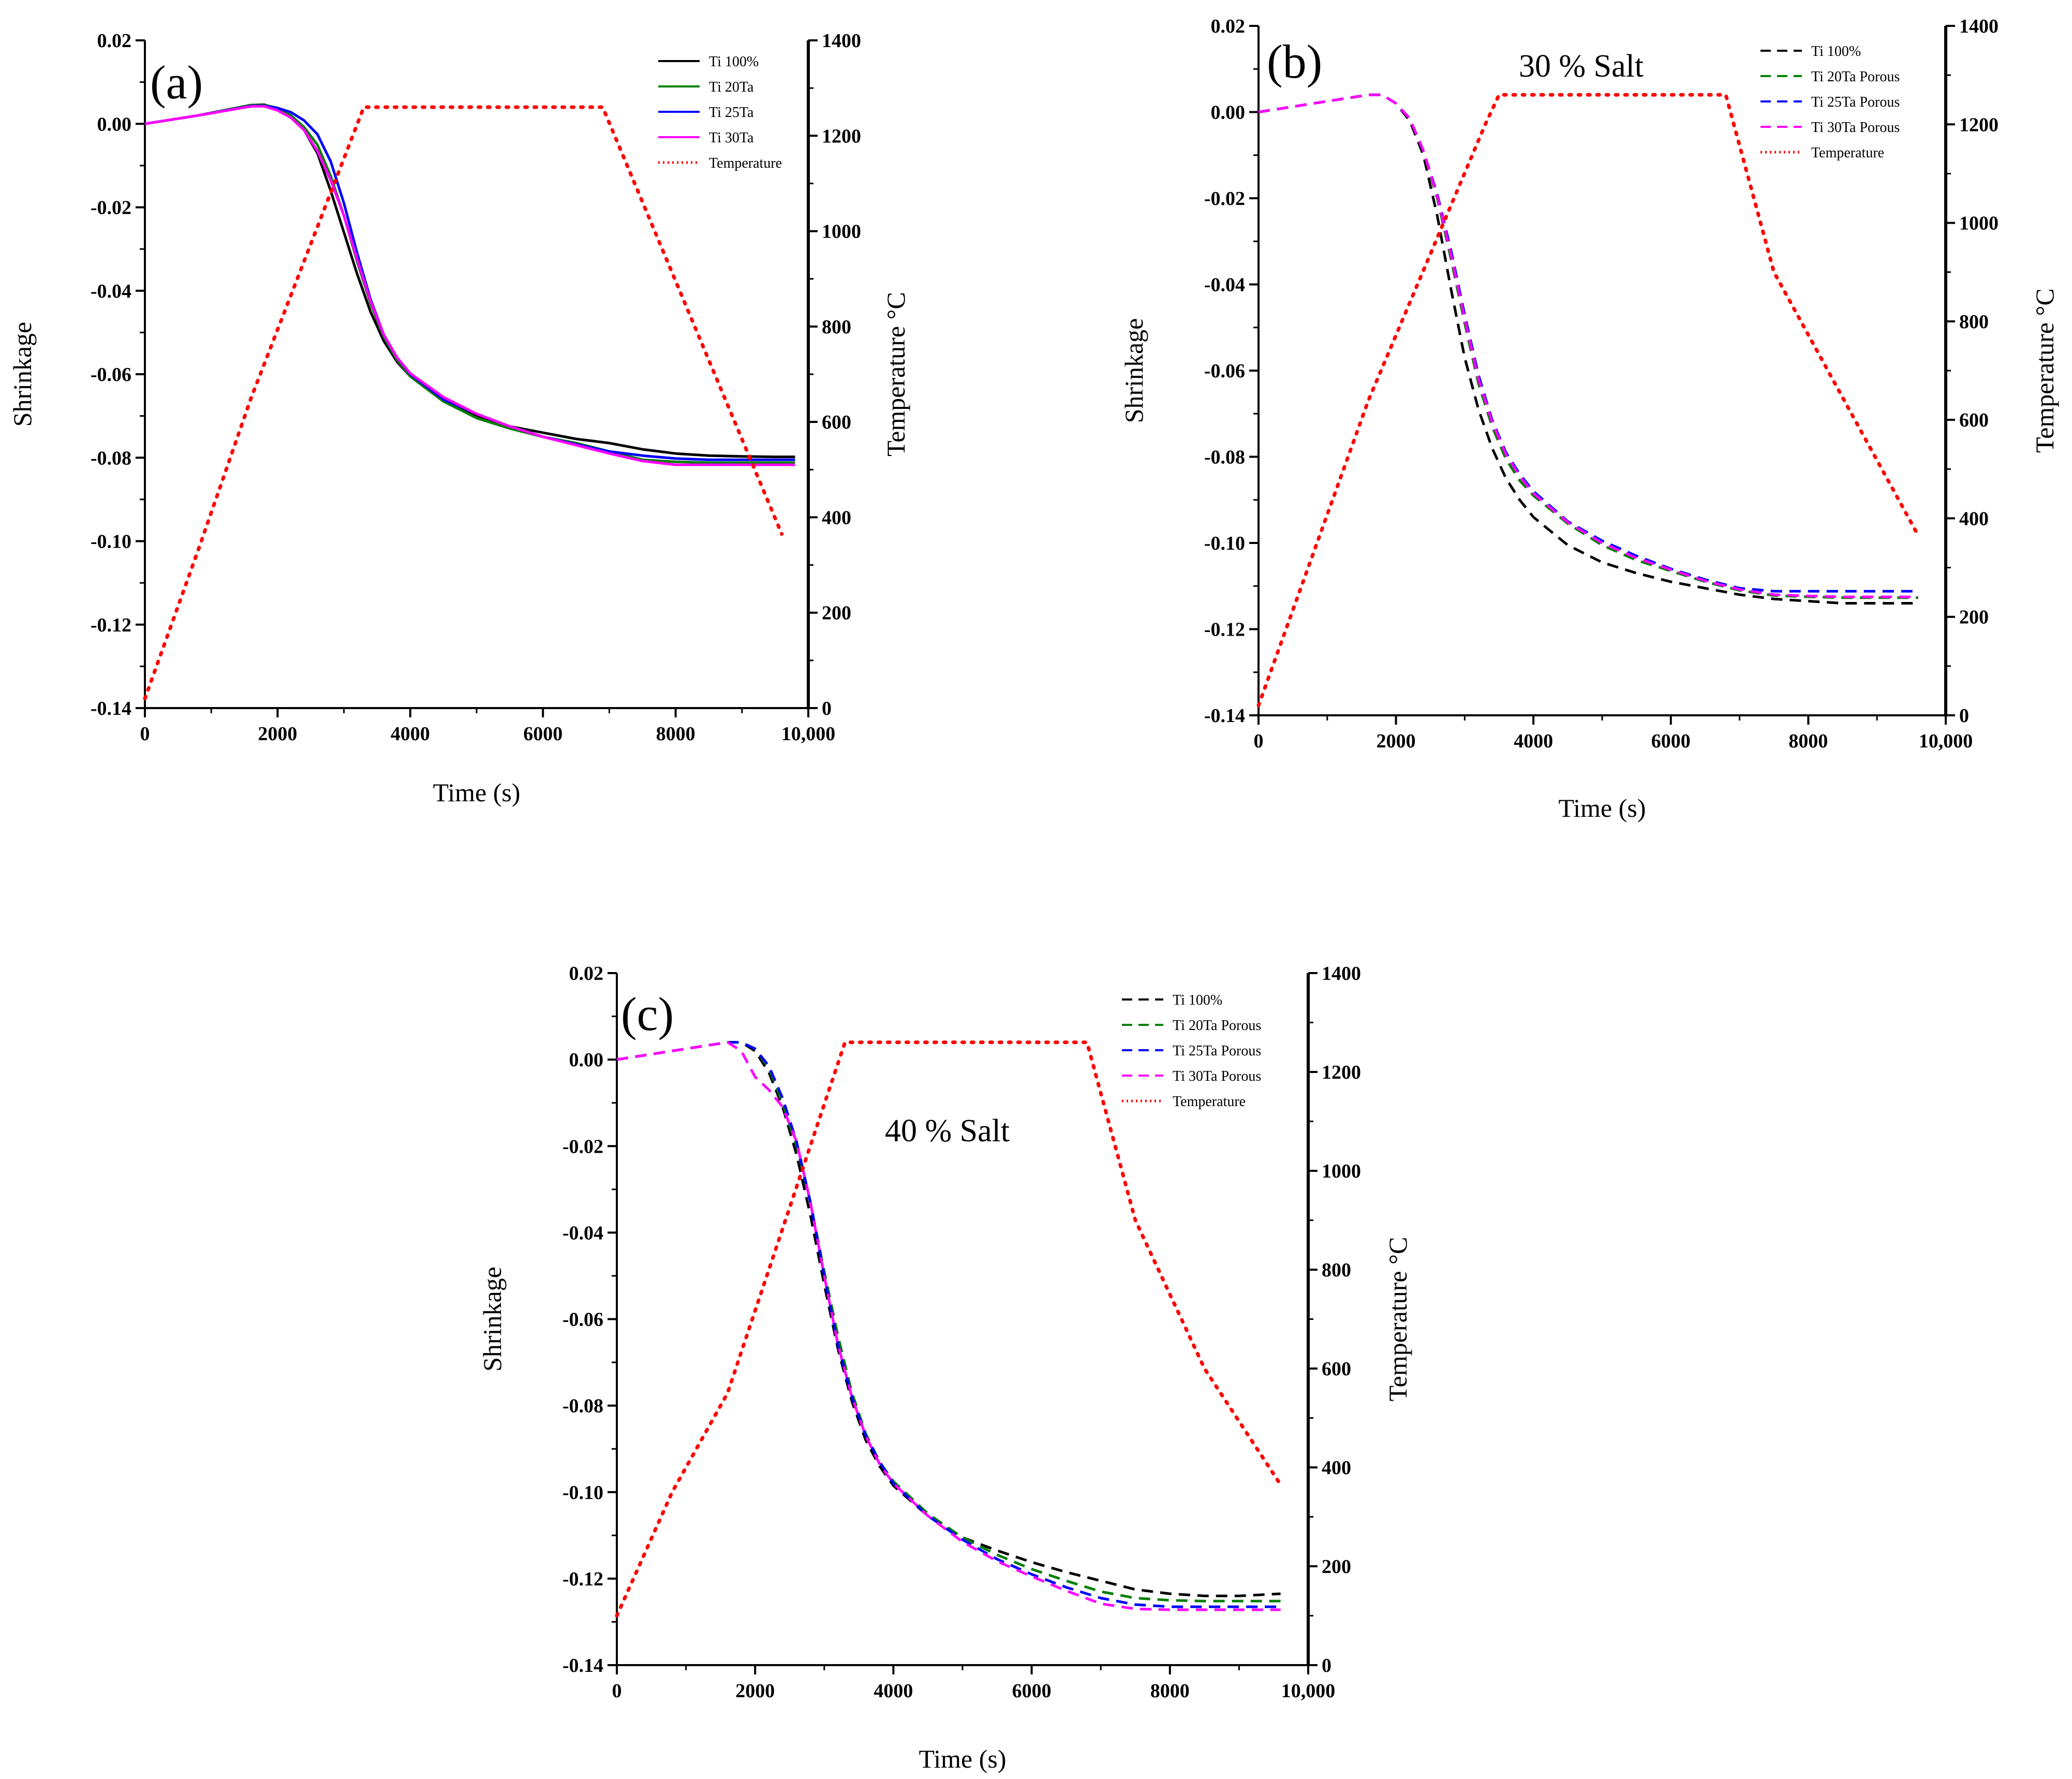  Describe the element at coordinates (1217, 1076) in the screenshot. I see `legend-label: Ti 30Ta Porous` at that location.